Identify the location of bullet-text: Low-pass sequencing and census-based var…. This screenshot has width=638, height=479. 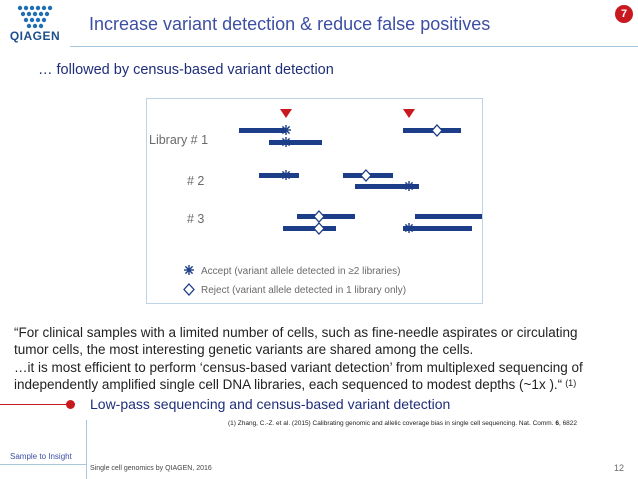
(270, 404).